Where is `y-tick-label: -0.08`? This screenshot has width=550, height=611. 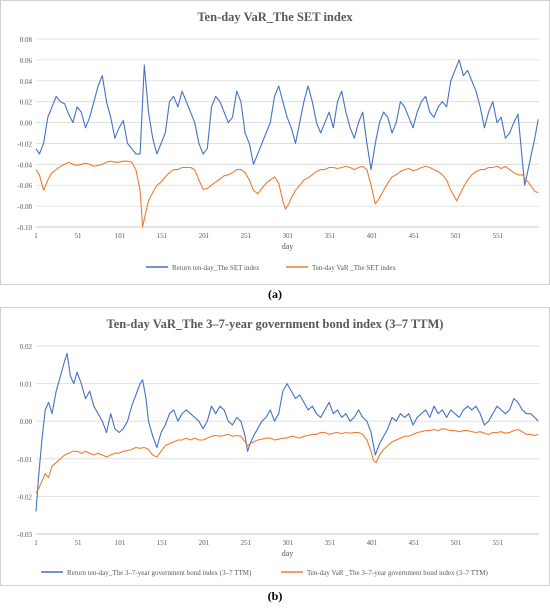 y-tick-label: -0.08 is located at coordinates (24, 207).